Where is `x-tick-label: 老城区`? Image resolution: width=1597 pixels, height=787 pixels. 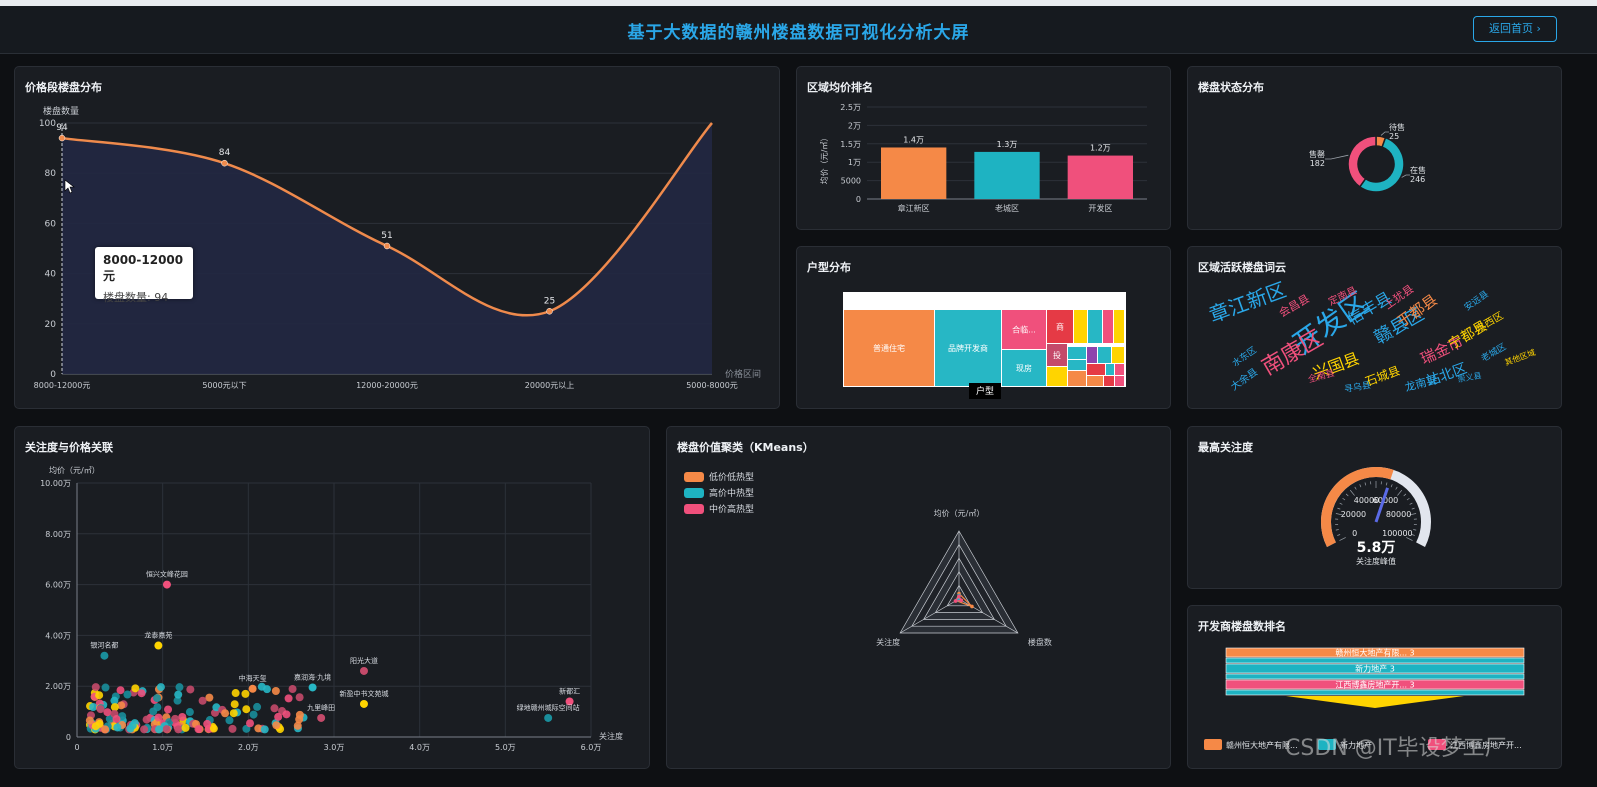
x-tick-label: 老城区 is located at coordinates (1007, 208).